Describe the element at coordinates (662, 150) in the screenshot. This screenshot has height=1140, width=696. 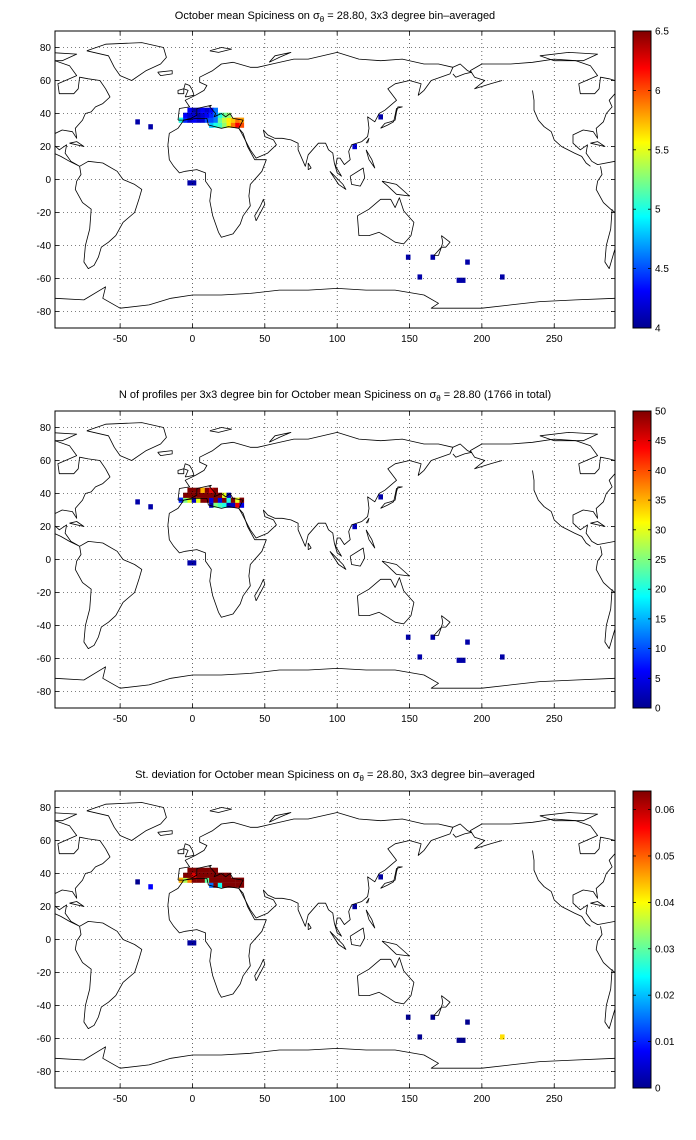
I see `colorbar-tick-label: 5.5` at that location.